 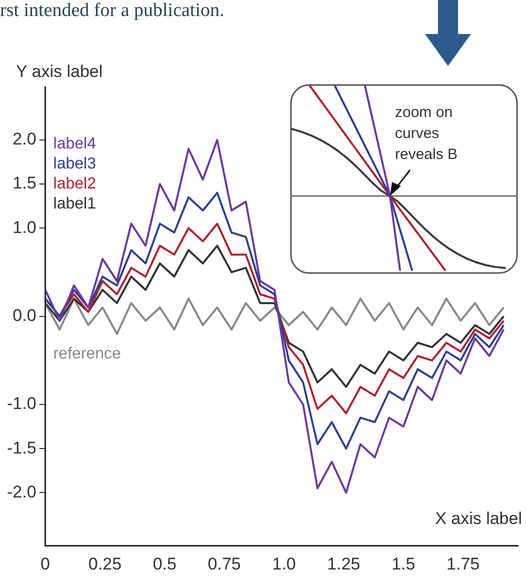 What do you see at coordinates (112, 11) in the screenshot?
I see `text: rst intended for a publication.` at bounding box center [112, 11].